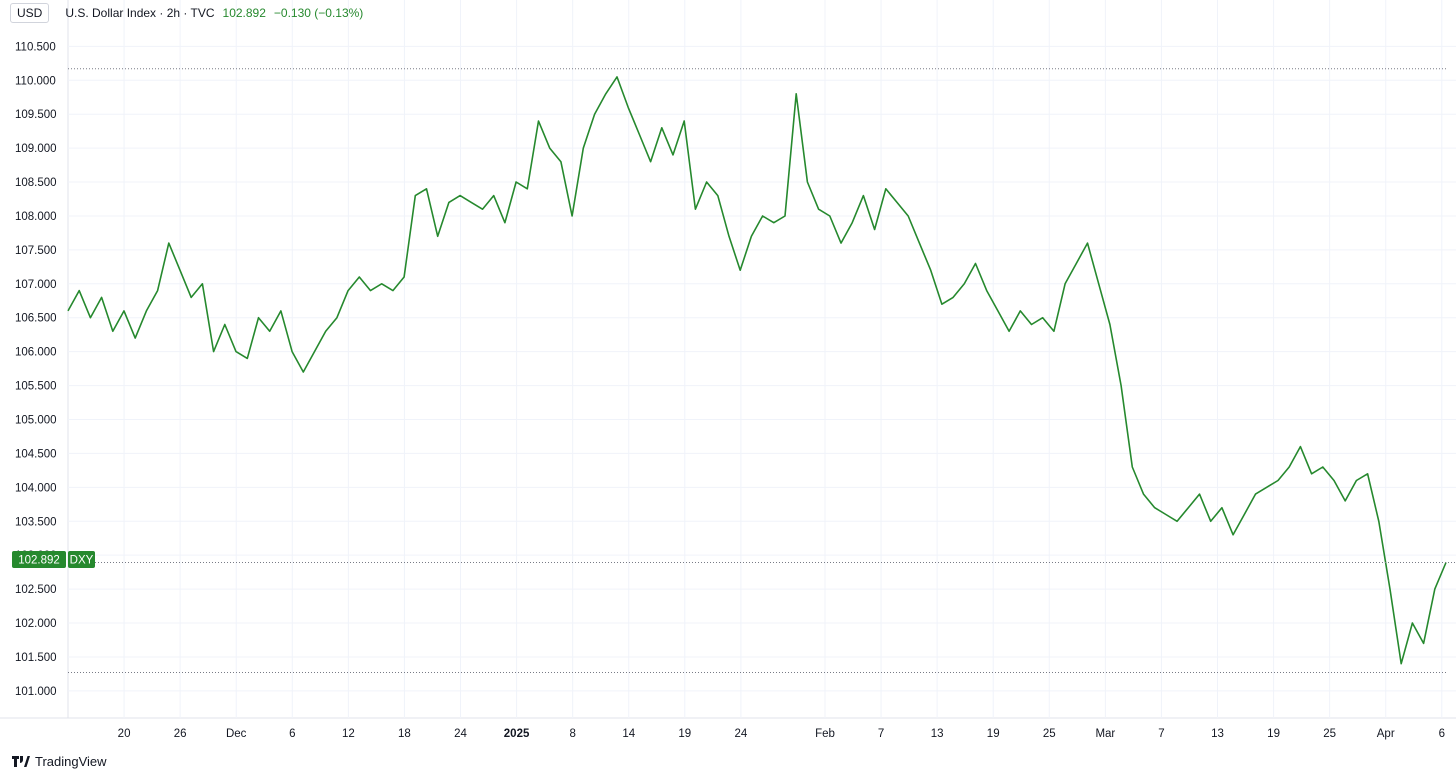  I want to click on price-tick-label: 110.000, so click(35, 81).